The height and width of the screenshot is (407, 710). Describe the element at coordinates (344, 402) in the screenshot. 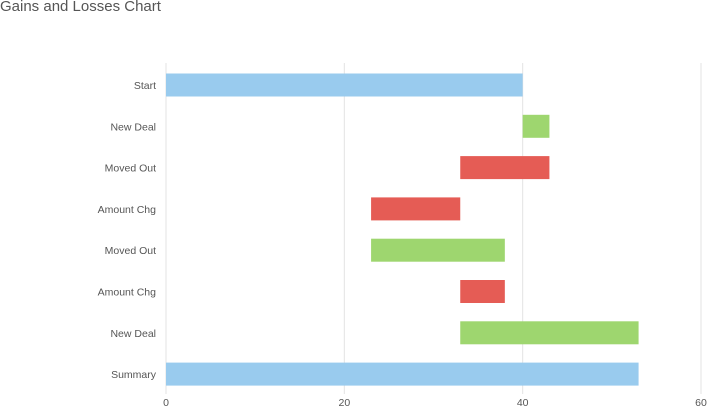

I see `x-tick-label: 20` at that location.